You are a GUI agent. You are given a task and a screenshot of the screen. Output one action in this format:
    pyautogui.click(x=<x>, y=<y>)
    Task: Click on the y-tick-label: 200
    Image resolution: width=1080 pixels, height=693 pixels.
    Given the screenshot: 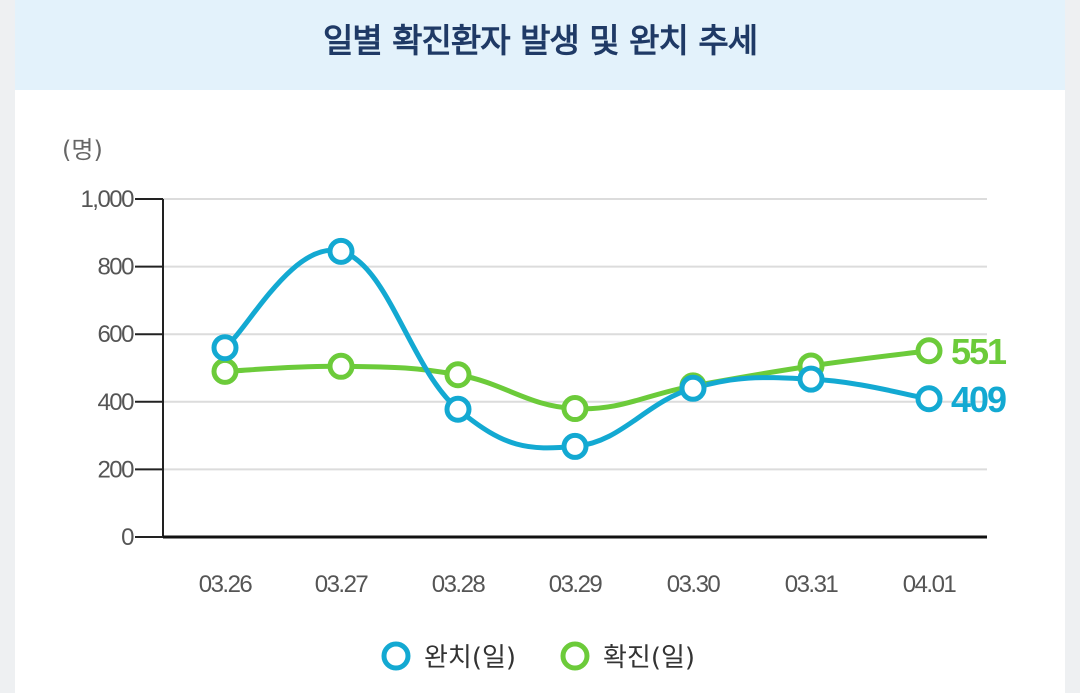 What is the action you would take?
    pyautogui.click(x=115, y=469)
    